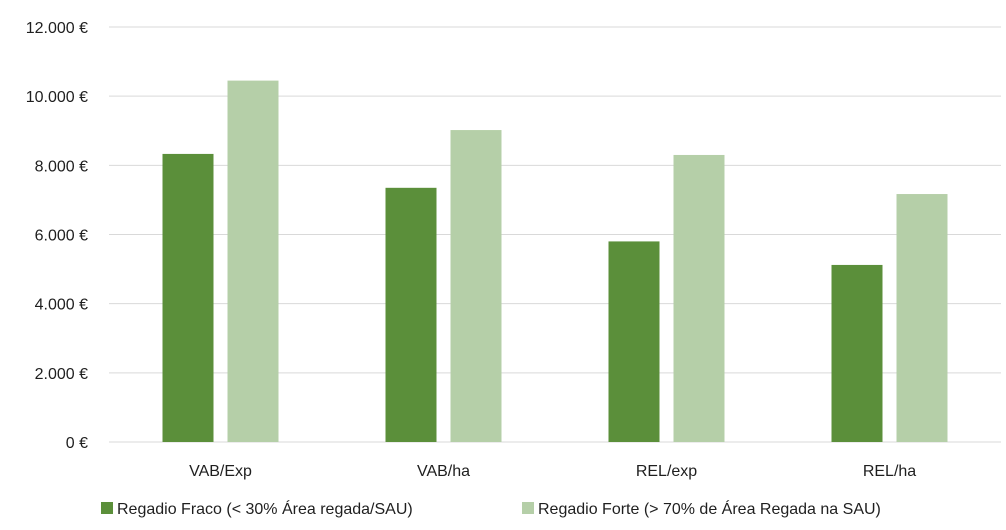  Describe the element at coordinates (77, 443) in the screenshot. I see `y-tick-label: 0 €` at that location.